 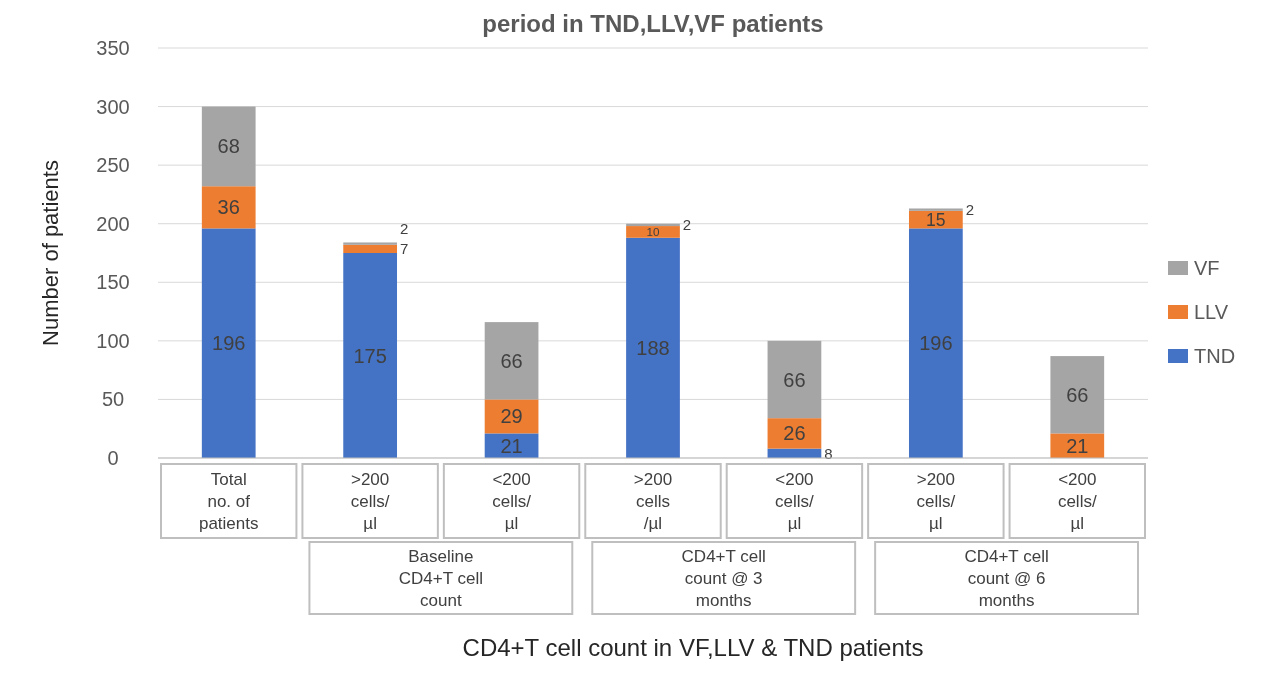 I want to click on data-label: 188, so click(x=653, y=347).